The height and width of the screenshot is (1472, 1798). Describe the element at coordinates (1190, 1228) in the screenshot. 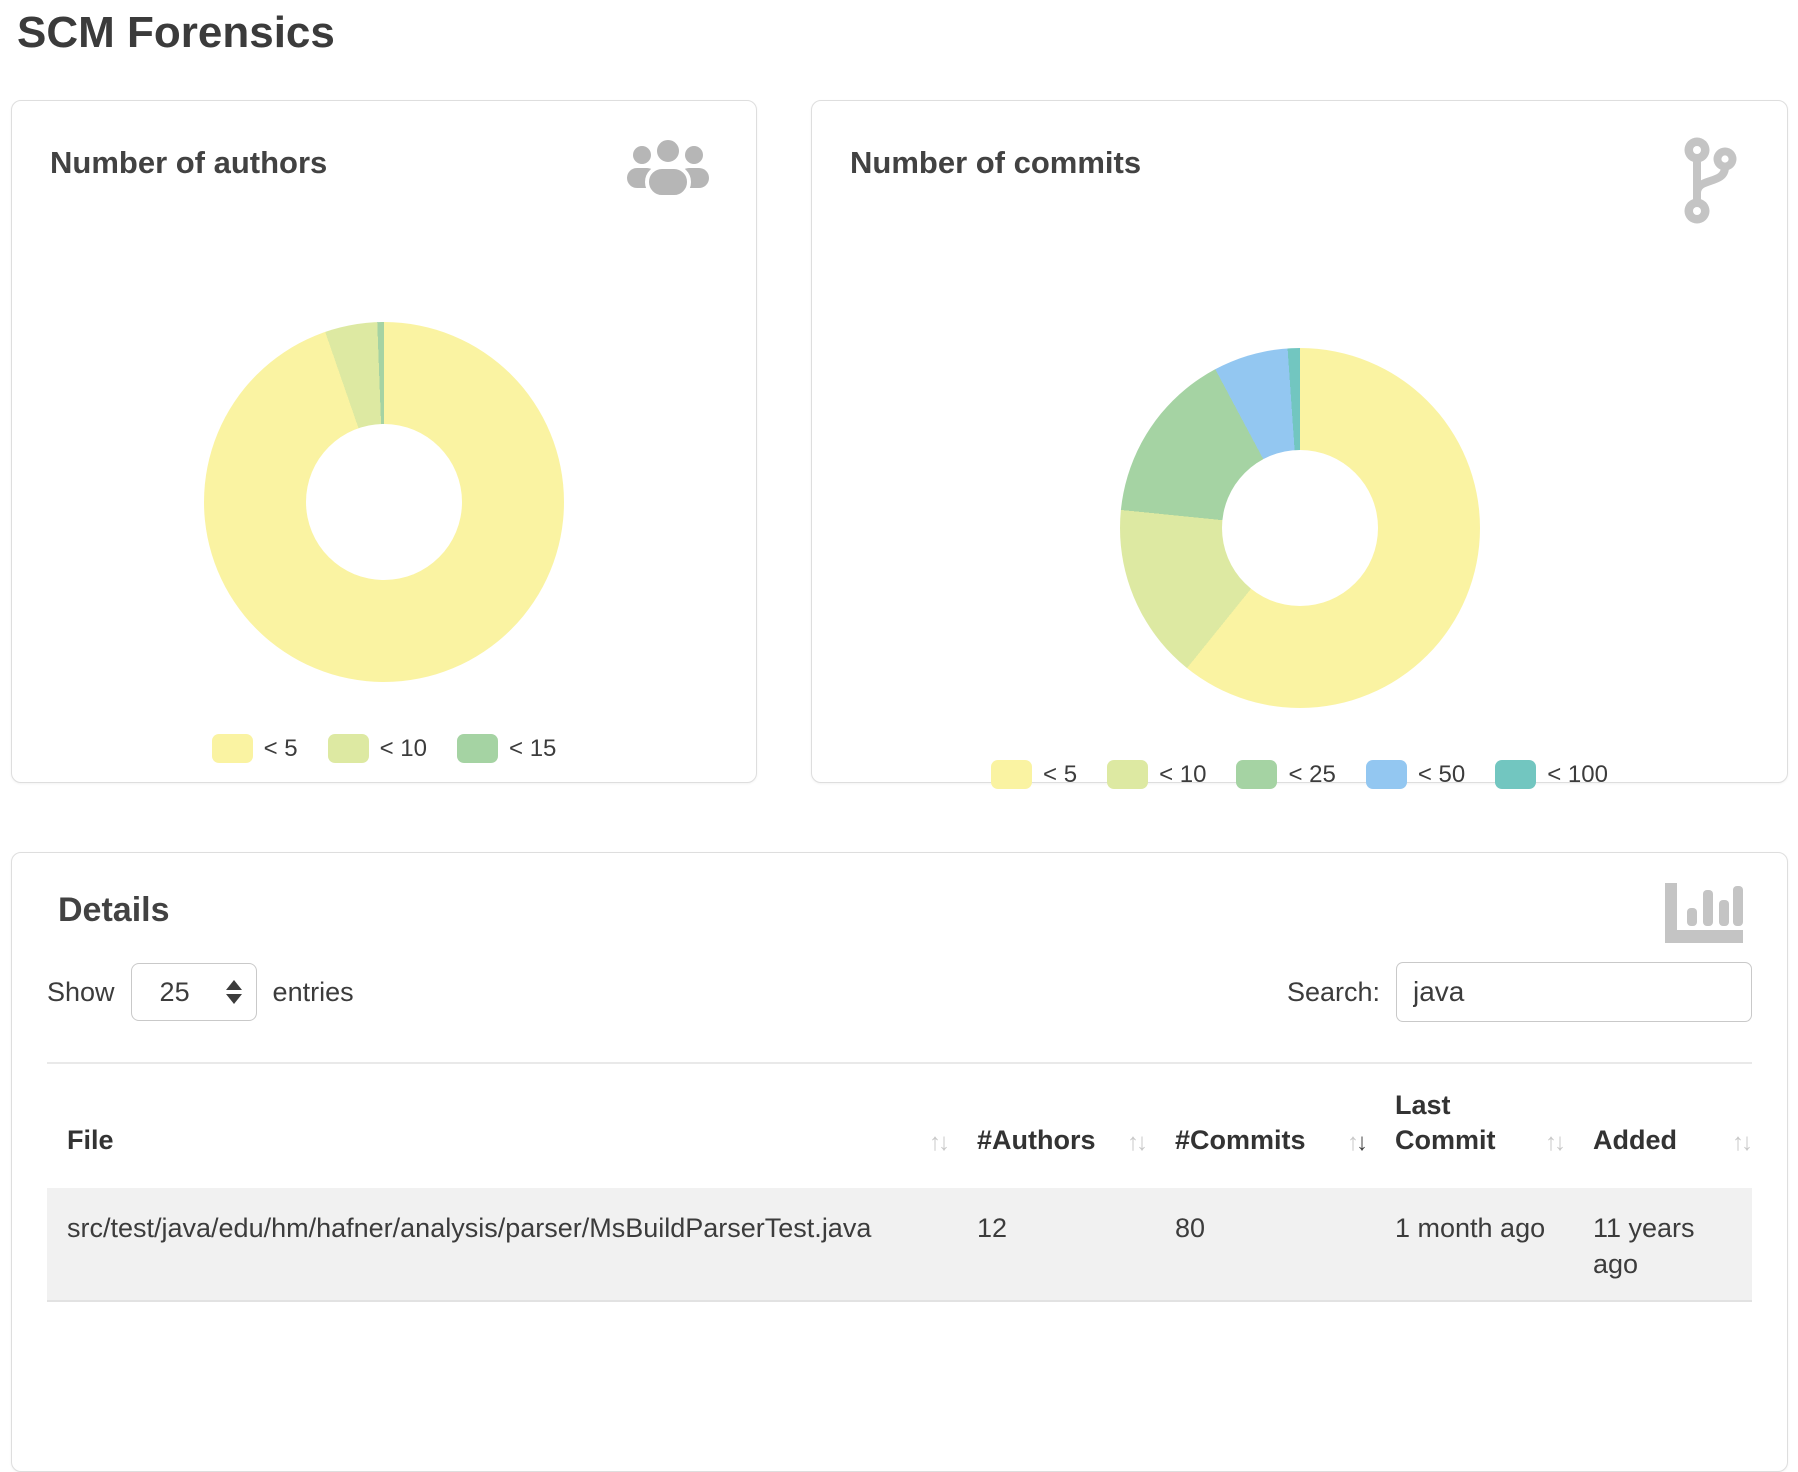

I see `cell-commits: 80` at that location.